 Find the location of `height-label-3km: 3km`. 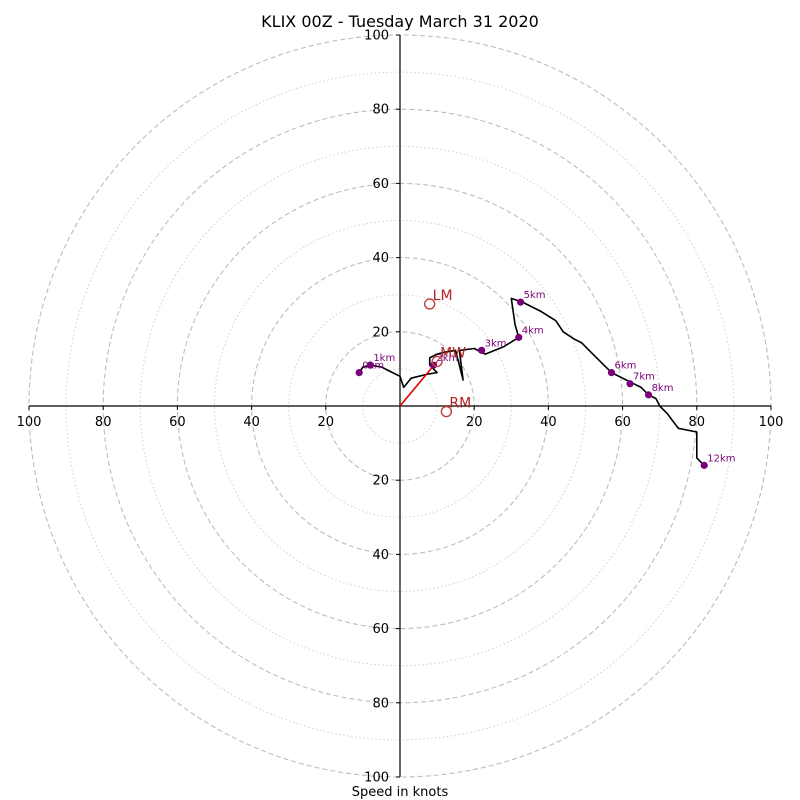

height-label-3km: 3km is located at coordinates (496, 343).